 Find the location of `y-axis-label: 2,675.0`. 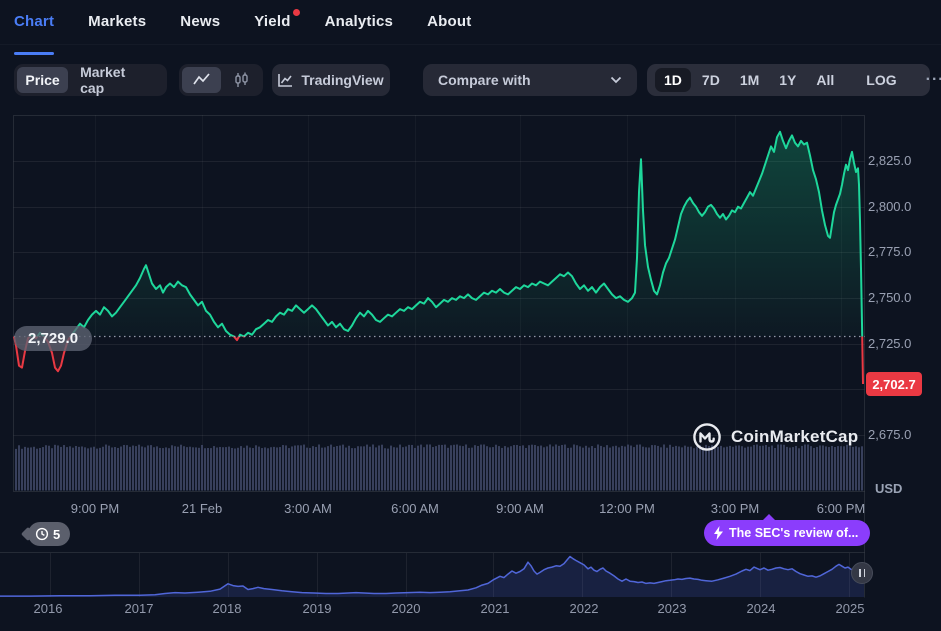

y-axis-label: 2,675.0 is located at coordinates (890, 434).